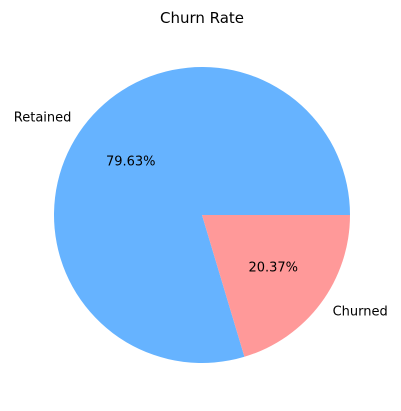  I want to click on pie-percent-churned: 20.37%, so click(273, 268).